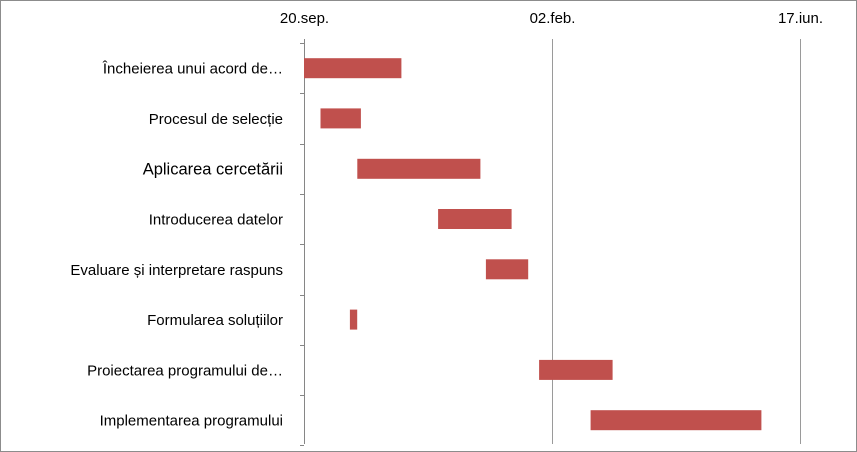 This screenshot has width=857, height=452. What do you see at coordinates (215, 320) in the screenshot?
I see `category-label: Formularea soluțiilor` at bounding box center [215, 320].